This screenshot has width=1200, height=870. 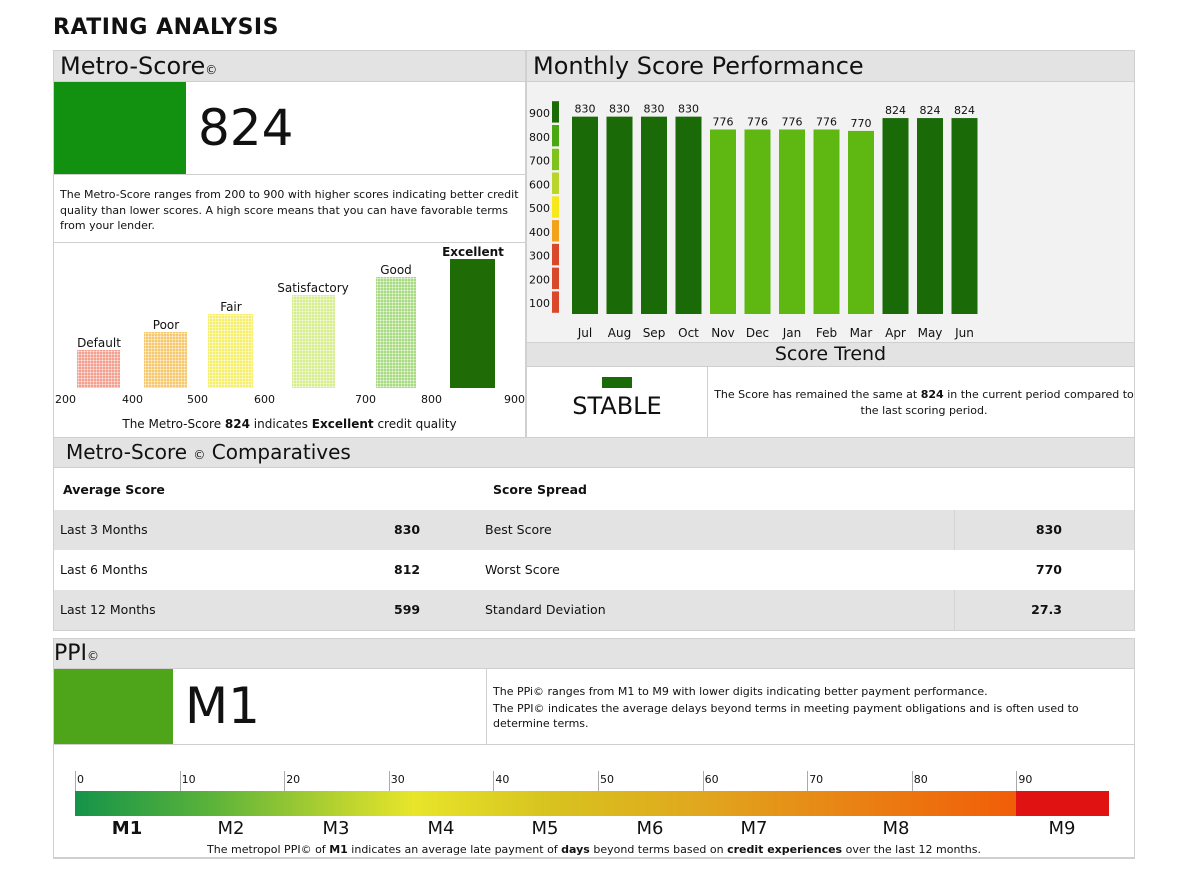 What do you see at coordinates (522, 569) in the screenshot?
I see `spread-label: Worst Score` at bounding box center [522, 569].